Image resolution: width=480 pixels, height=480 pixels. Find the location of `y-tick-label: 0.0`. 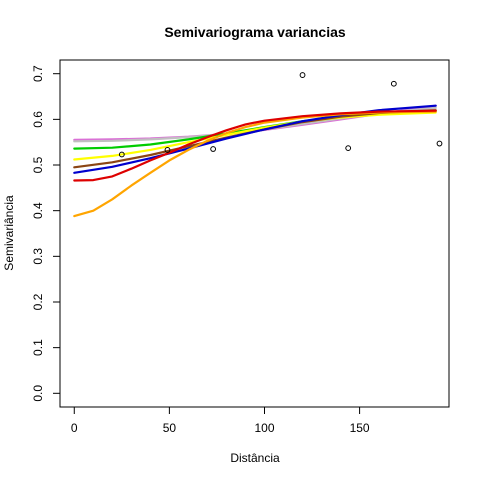

y-tick-label: 0.0 is located at coordinates (38, 393).